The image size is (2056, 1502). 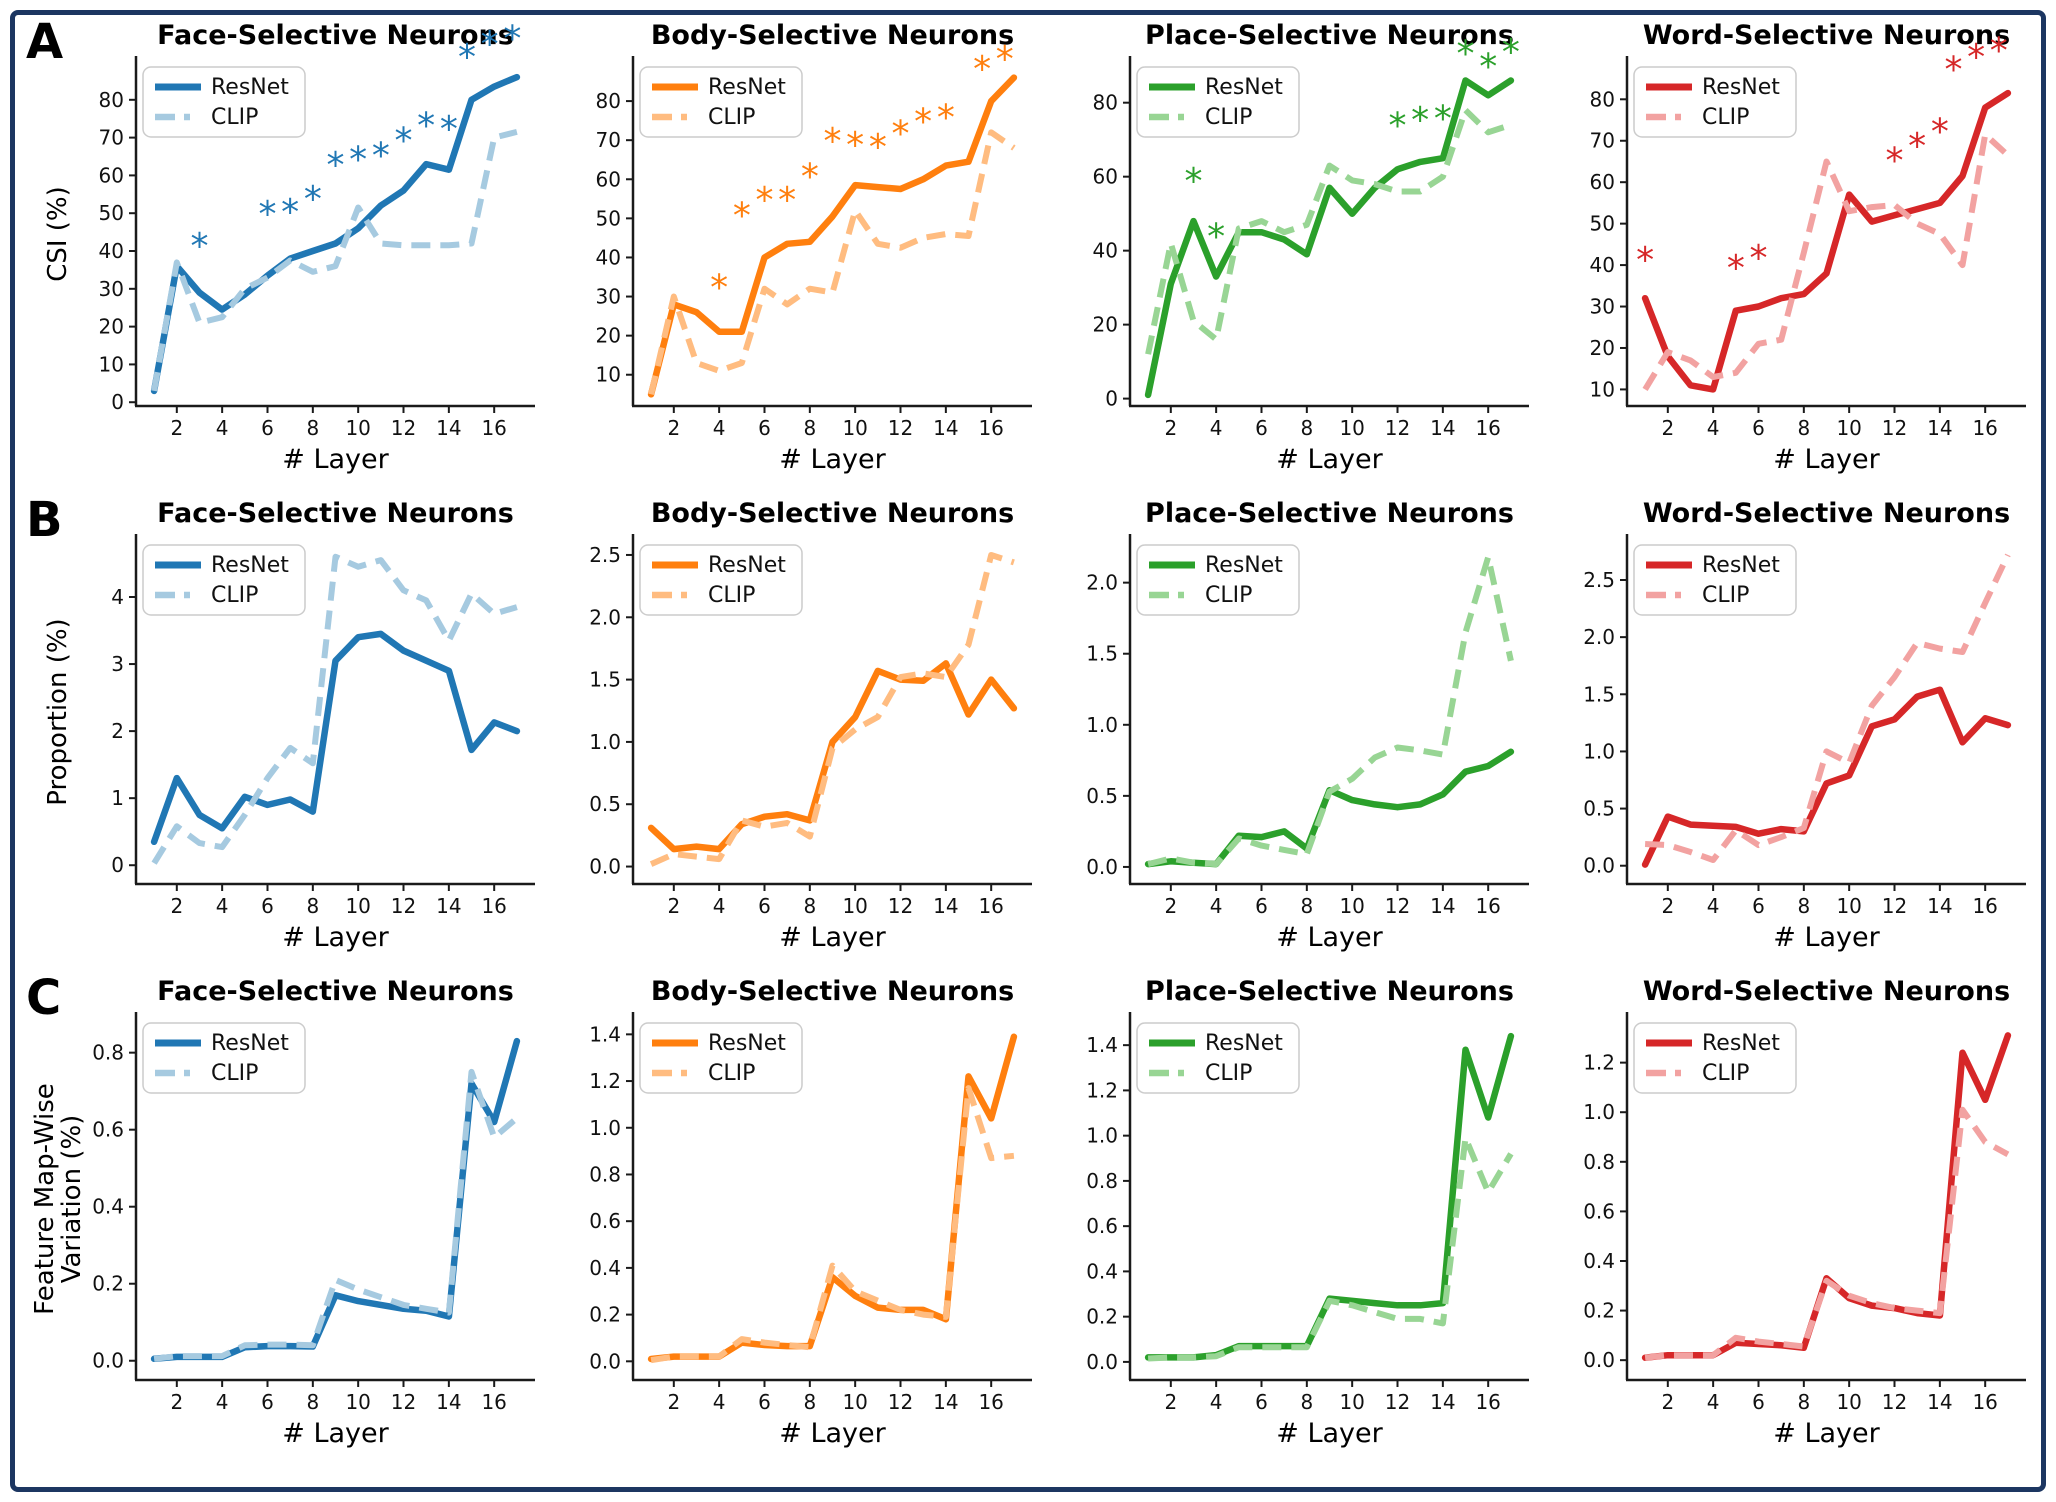 I want to click on y-tick-label: 1.5, so click(x=605, y=680).